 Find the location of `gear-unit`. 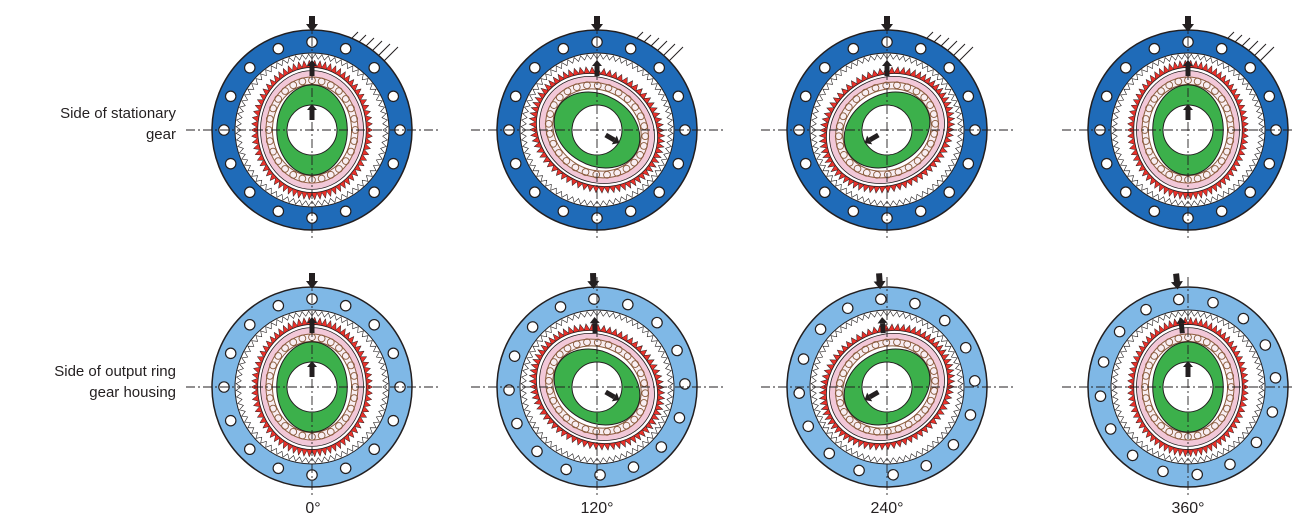

gear-unit is located at coordinates (312, 128).